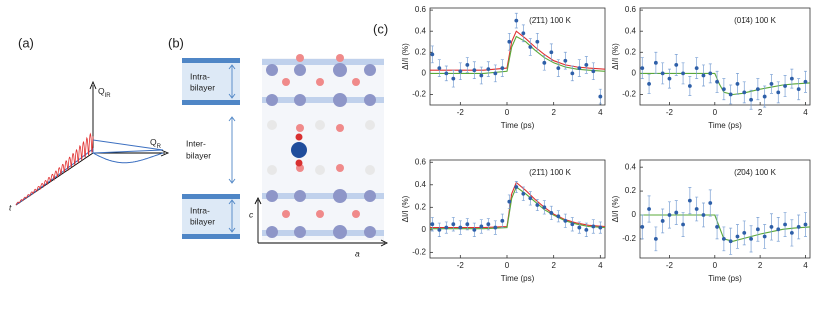  I want to click on x-tick-label: -2, so click(670, 112).